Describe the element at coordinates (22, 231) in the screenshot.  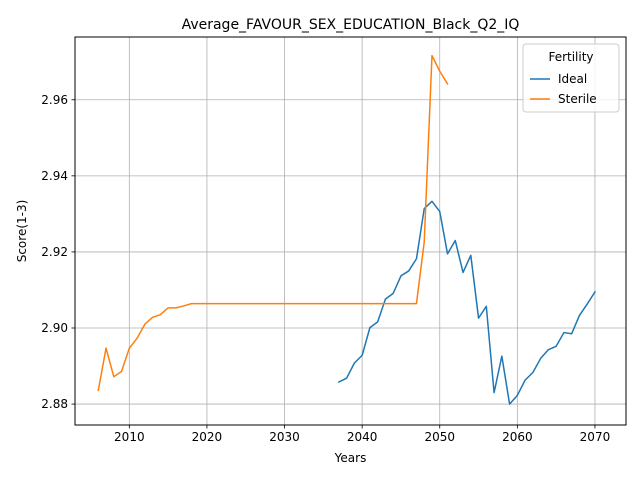
I see `y-axis-label: Score(1-3)` at that location.